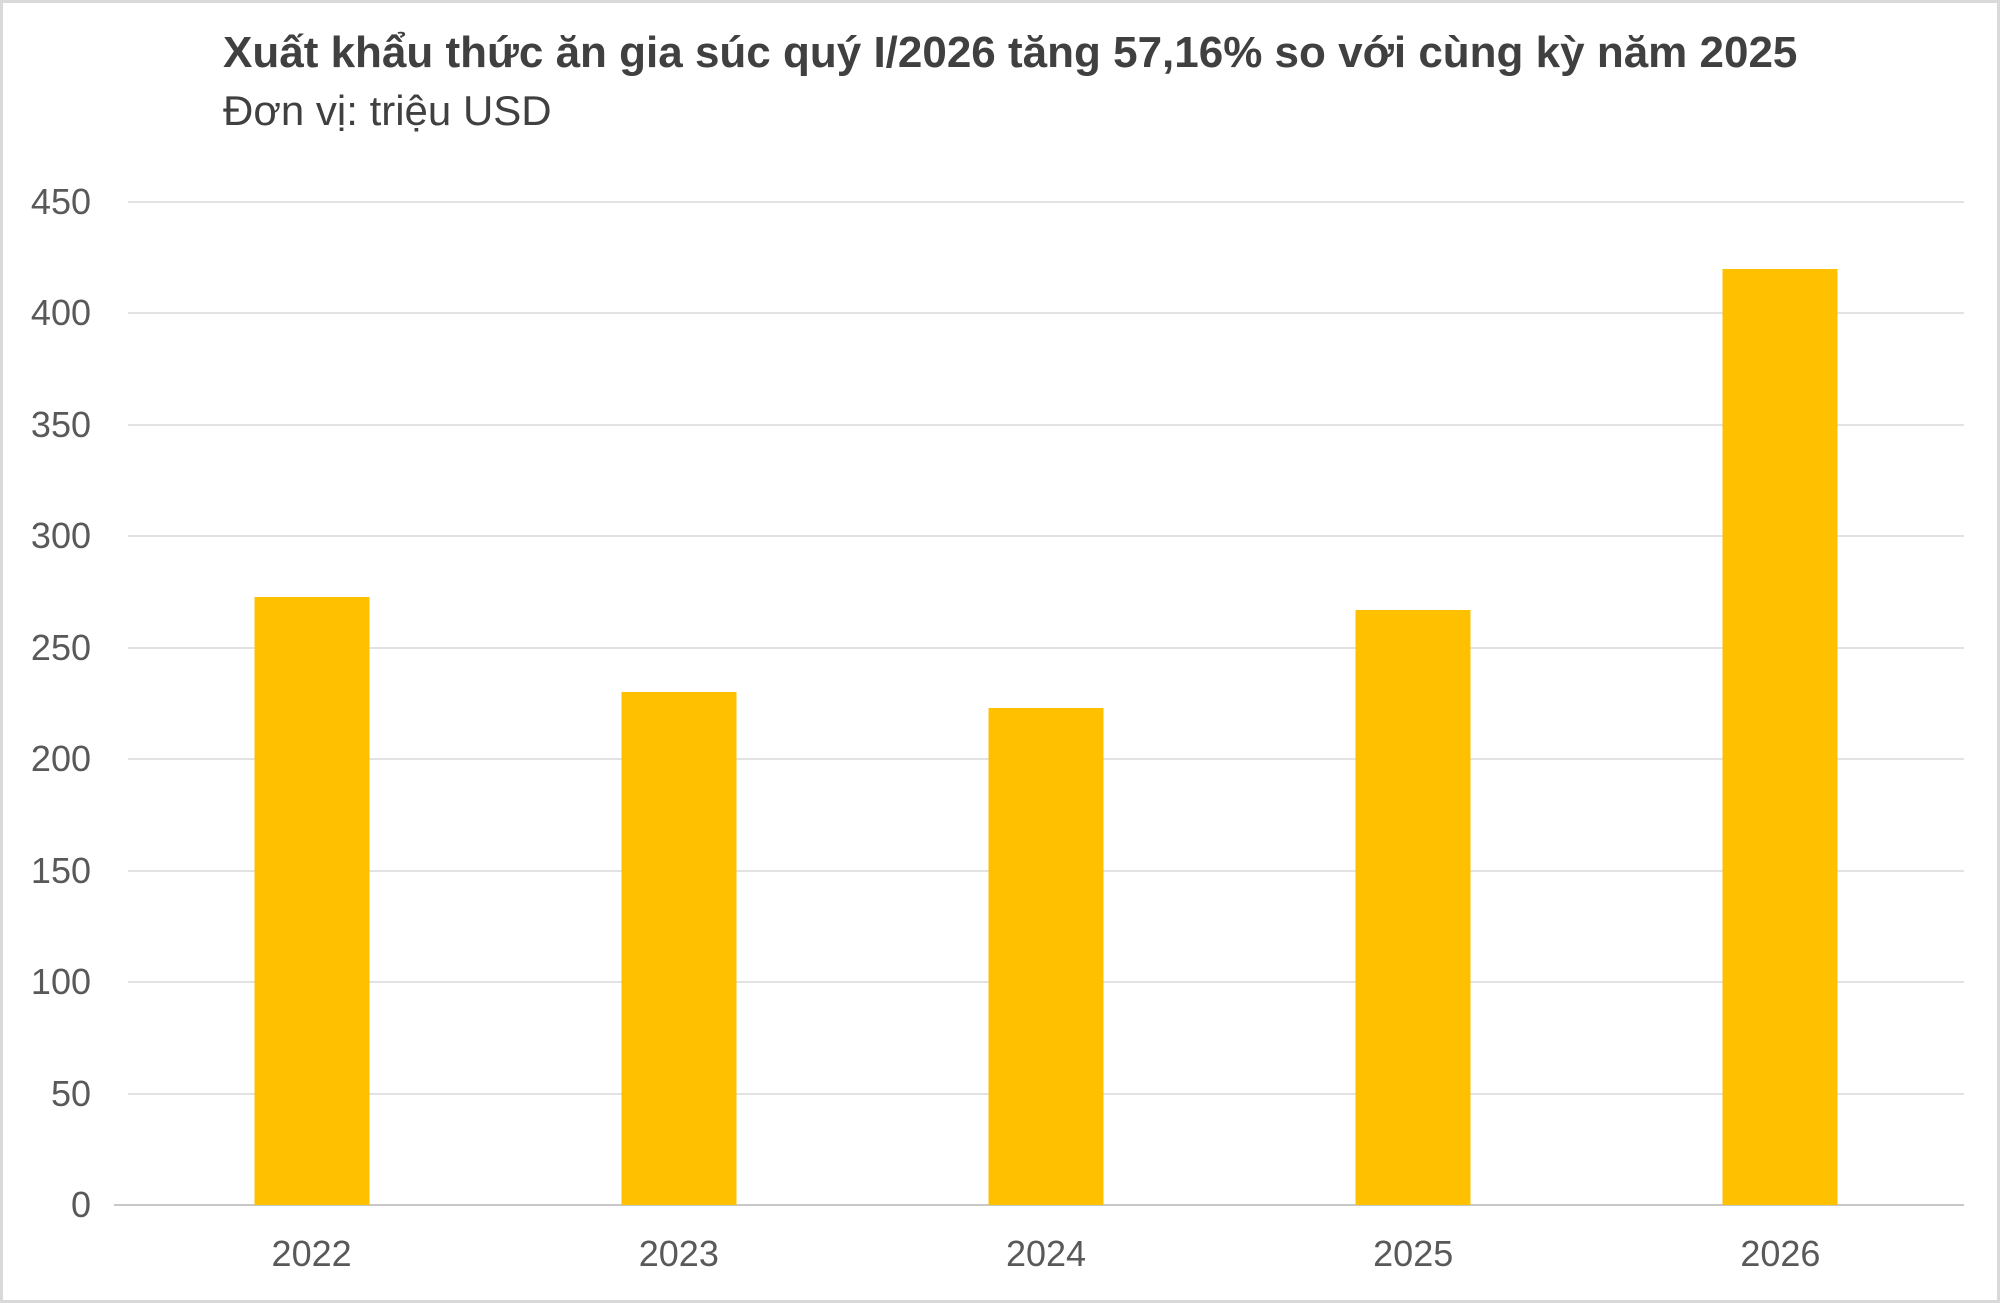  What do you see at coordinates (60, 536) in the screenshot?
I see `y-axis-tick-label-300: 300` at bounding box center [60, 536].